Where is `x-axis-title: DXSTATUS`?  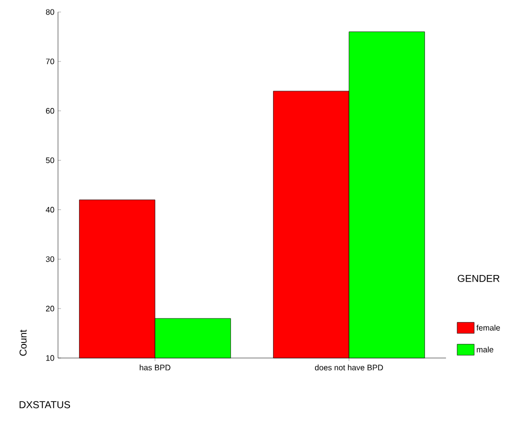 x-axis-title: DXSTATUS is located at coordinates (45, 404).